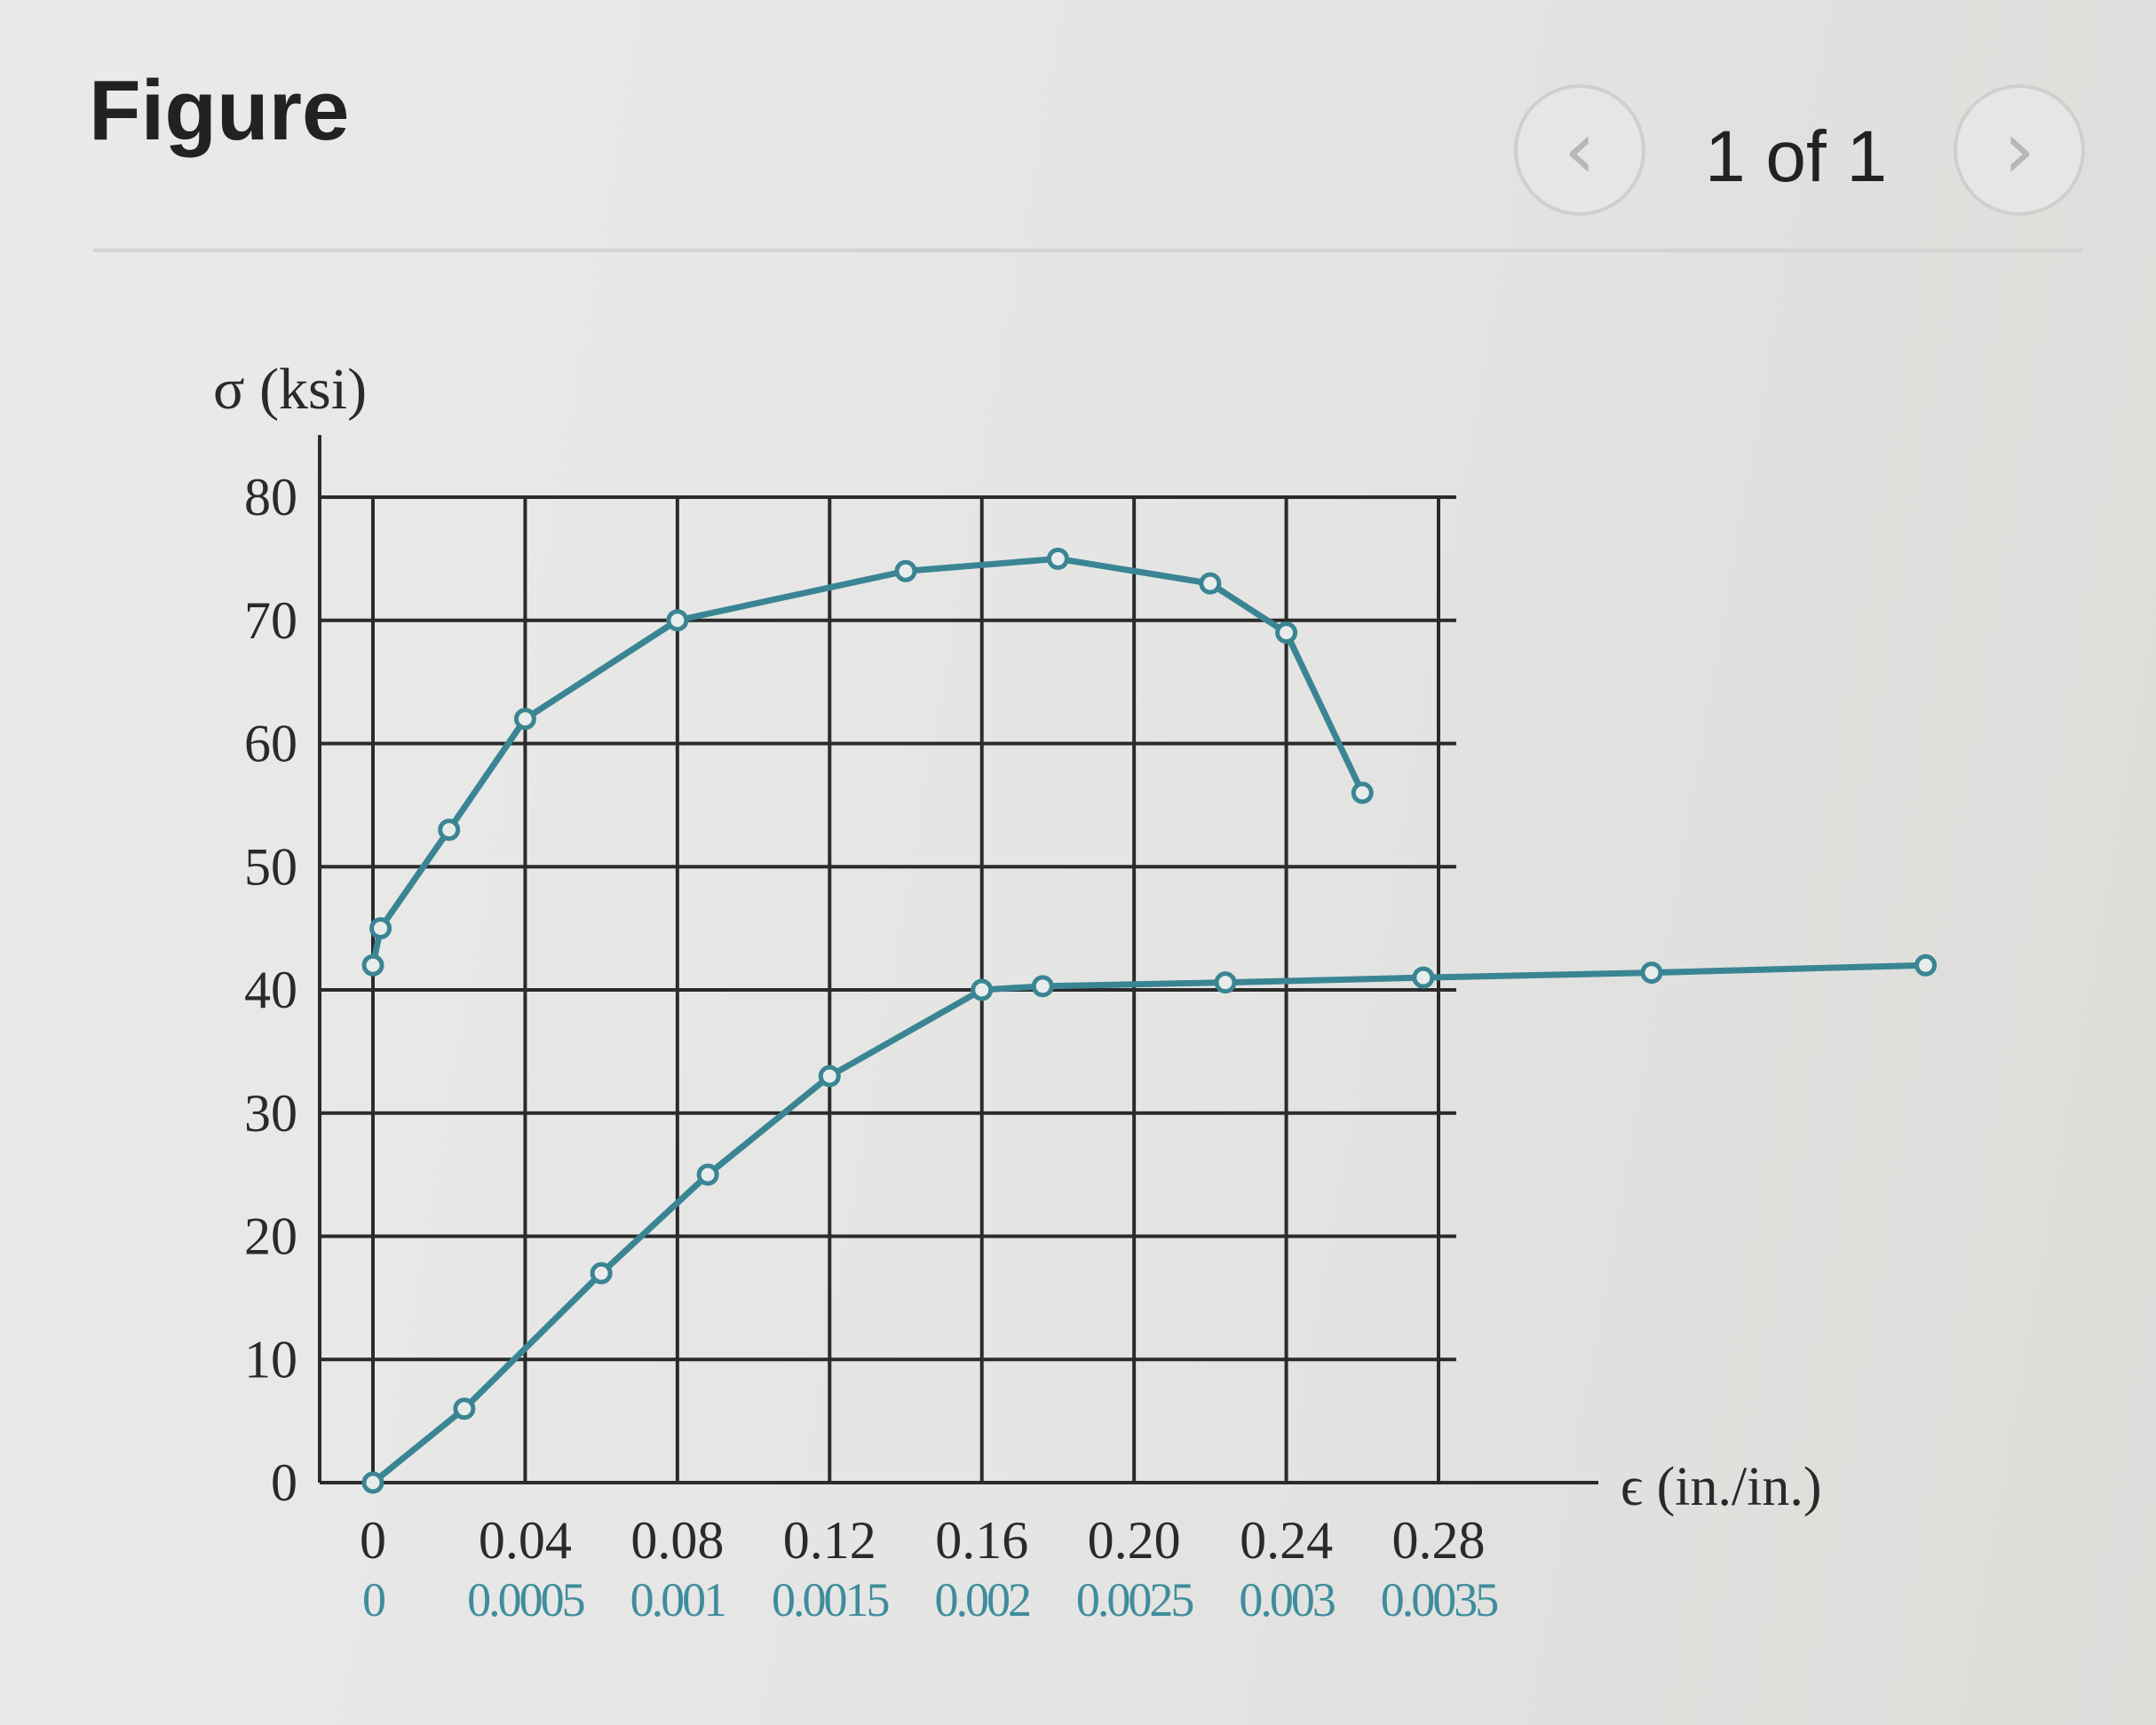  Describe the element at coordinates (829, 1540) in the screenshot. I see `x-tick-label-top: 0.12` at that location.